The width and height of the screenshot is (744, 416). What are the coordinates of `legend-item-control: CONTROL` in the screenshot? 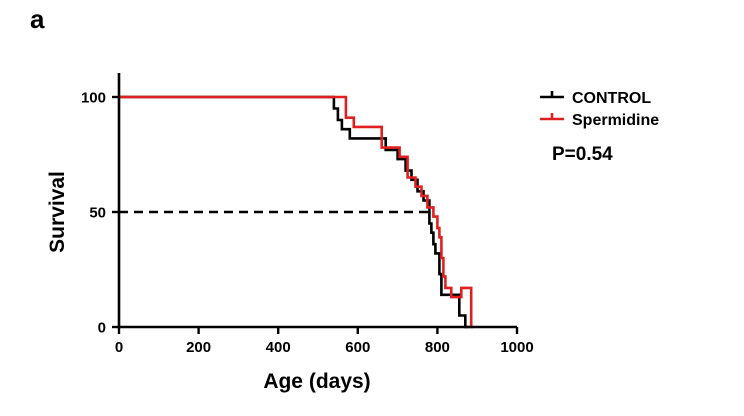 It's located at (595, 98).